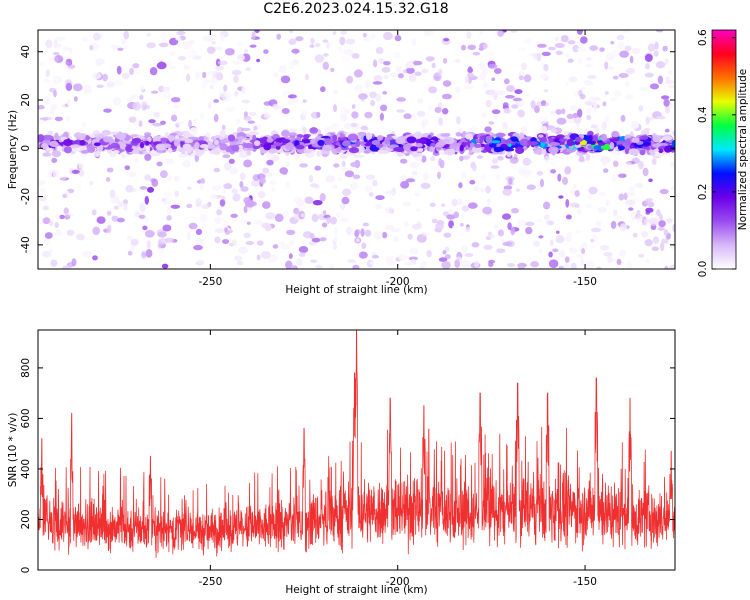 This screenshot has height=600, width=750. What do you see at coordinates (210, 282) in the screenshot?
I see `x-tick-label: -250` at bounding box center [210, 282].